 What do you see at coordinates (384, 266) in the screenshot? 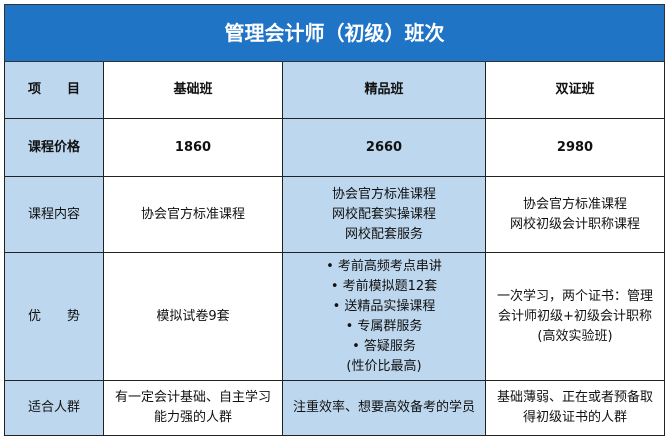
I see `cell-line: • 考前高频考点串讲` at bounding box center [384, 266].